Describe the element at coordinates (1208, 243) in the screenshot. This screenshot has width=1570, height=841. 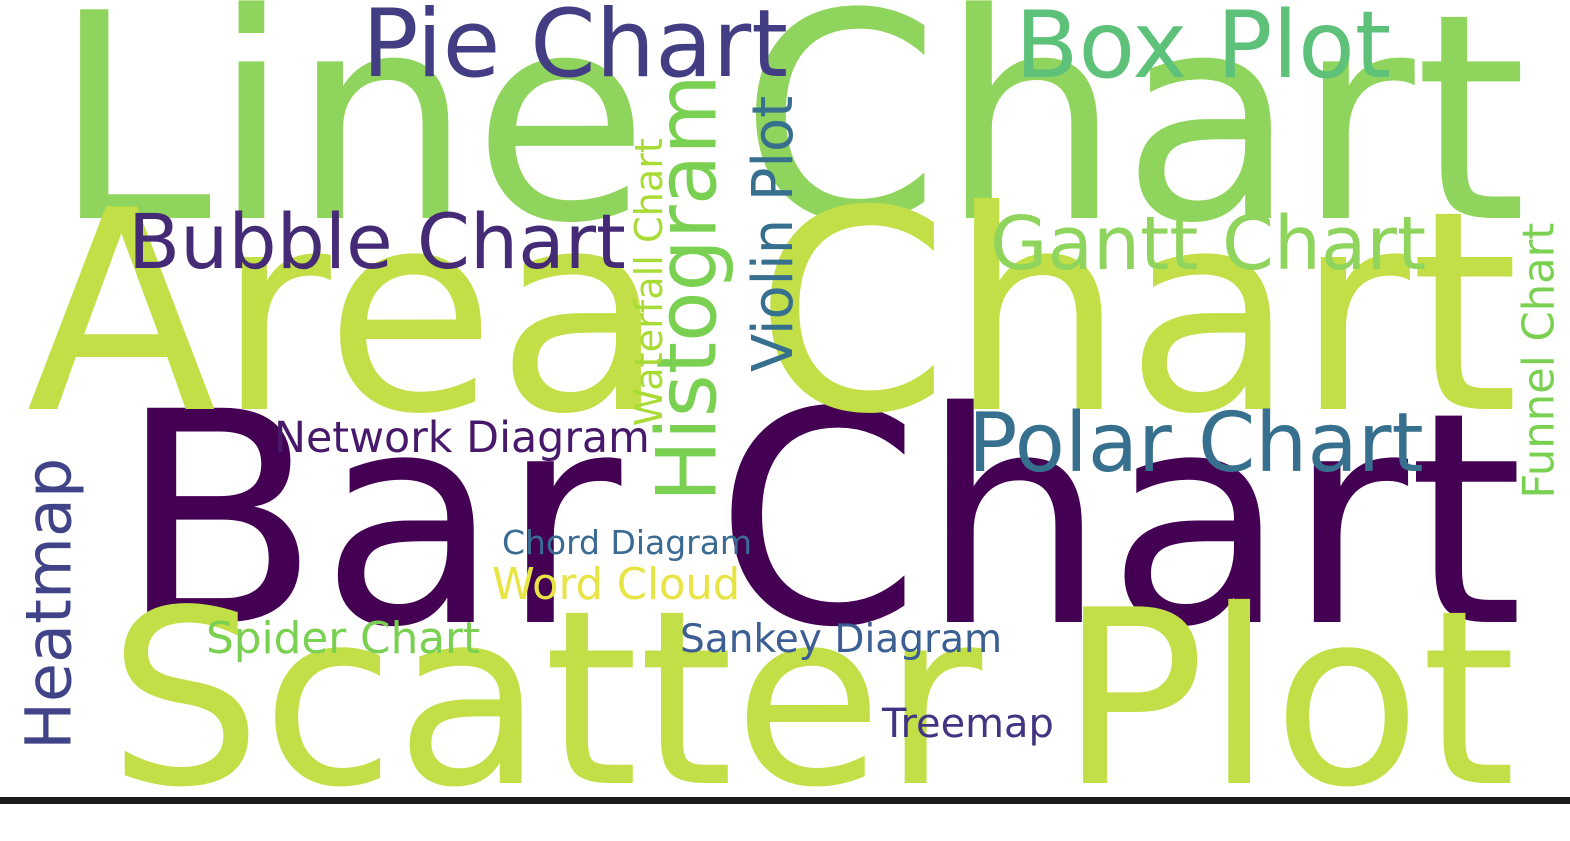
I see `word-gantt-chart: Gantt Chart` at that location.